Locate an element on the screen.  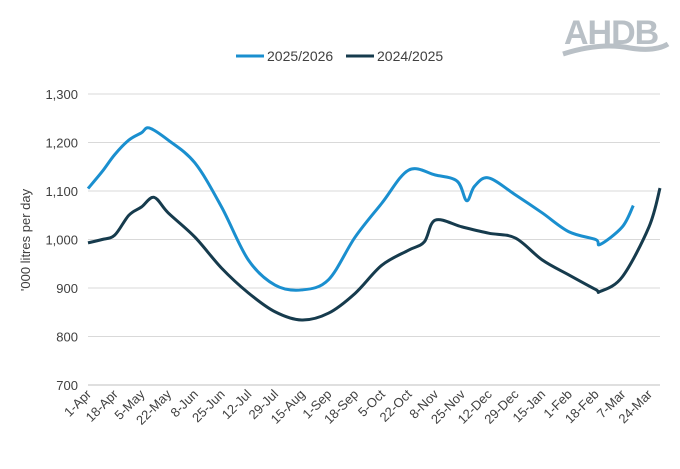
x-tick-label: 12-Jul is located at coordinates (237, 404).